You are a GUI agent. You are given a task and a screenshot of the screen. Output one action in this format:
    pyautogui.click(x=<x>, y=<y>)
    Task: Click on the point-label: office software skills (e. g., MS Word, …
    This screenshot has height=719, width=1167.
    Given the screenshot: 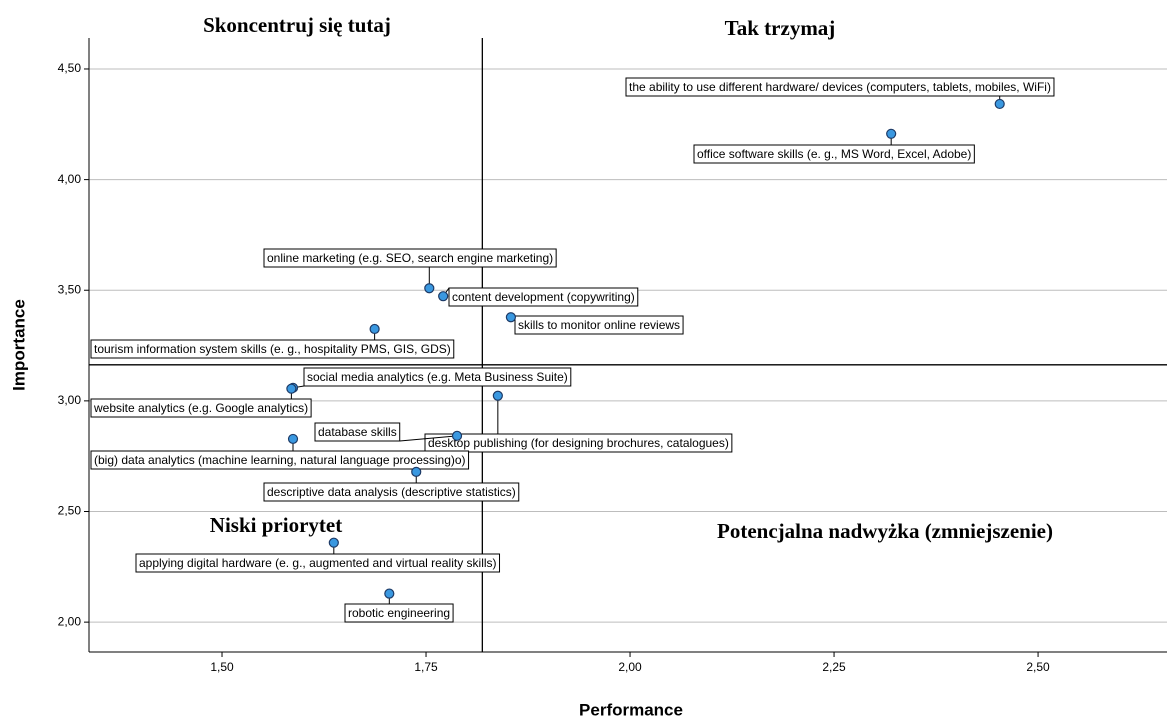 What is the action you would take?
    pyautogui.click(x=834, y=154)
    